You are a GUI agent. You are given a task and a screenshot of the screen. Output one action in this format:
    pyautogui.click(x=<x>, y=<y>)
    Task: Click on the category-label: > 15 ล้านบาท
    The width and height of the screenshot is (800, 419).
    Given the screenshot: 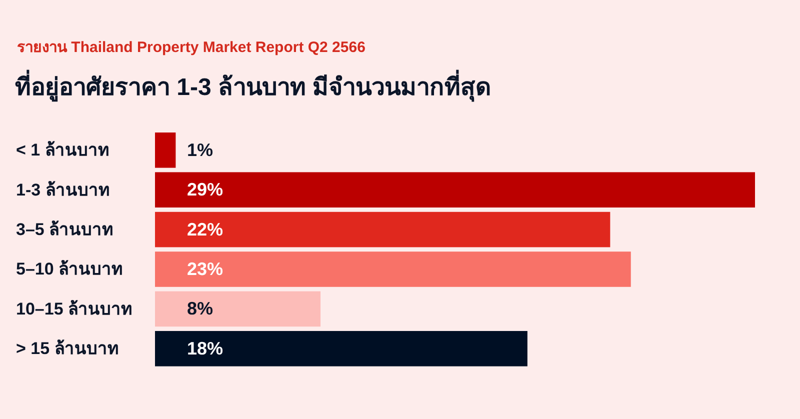 What is the action you would take?
    pyautogui.click(x=67, y=348)
    